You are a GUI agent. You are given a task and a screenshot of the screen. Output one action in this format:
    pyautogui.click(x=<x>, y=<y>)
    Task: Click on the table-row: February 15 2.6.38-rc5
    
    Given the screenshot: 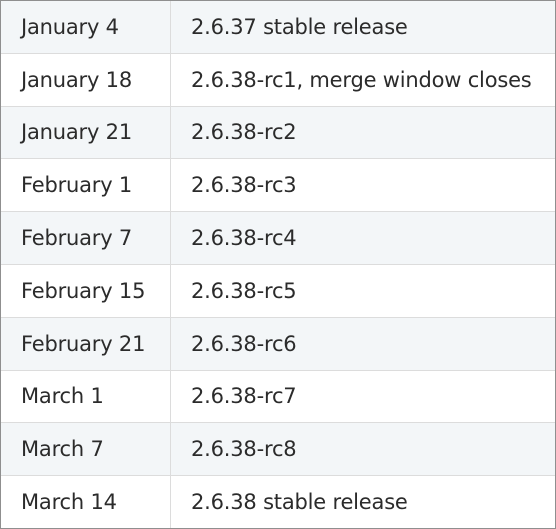 What is the action you would take?
    pyautogui.click(x=278, y=291)
    